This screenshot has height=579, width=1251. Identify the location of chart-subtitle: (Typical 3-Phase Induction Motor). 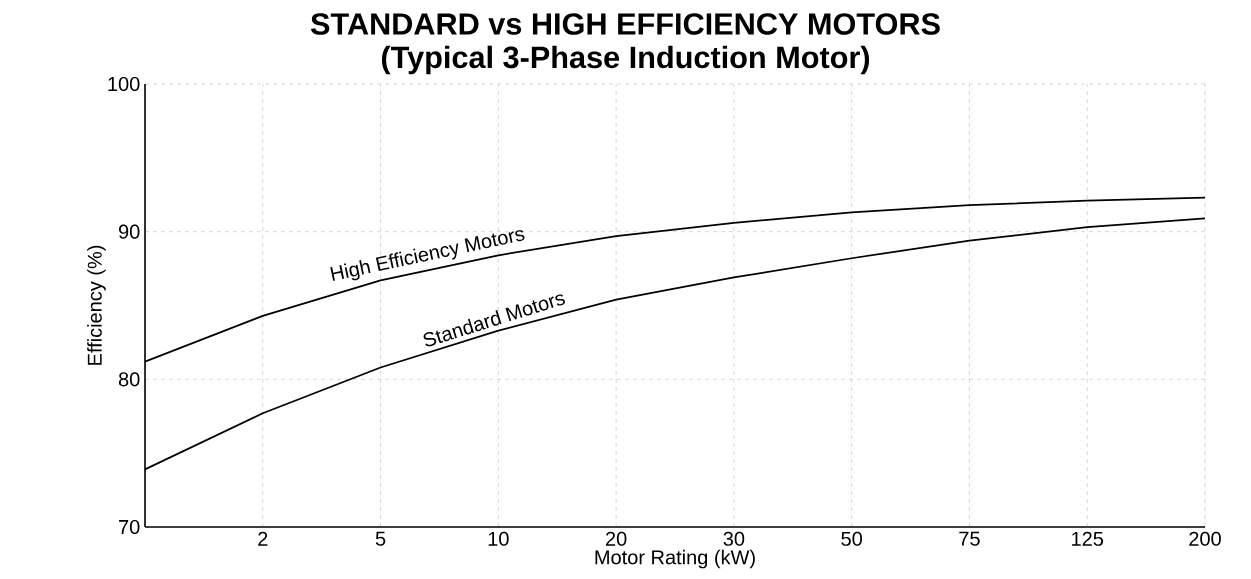
(625, 60).